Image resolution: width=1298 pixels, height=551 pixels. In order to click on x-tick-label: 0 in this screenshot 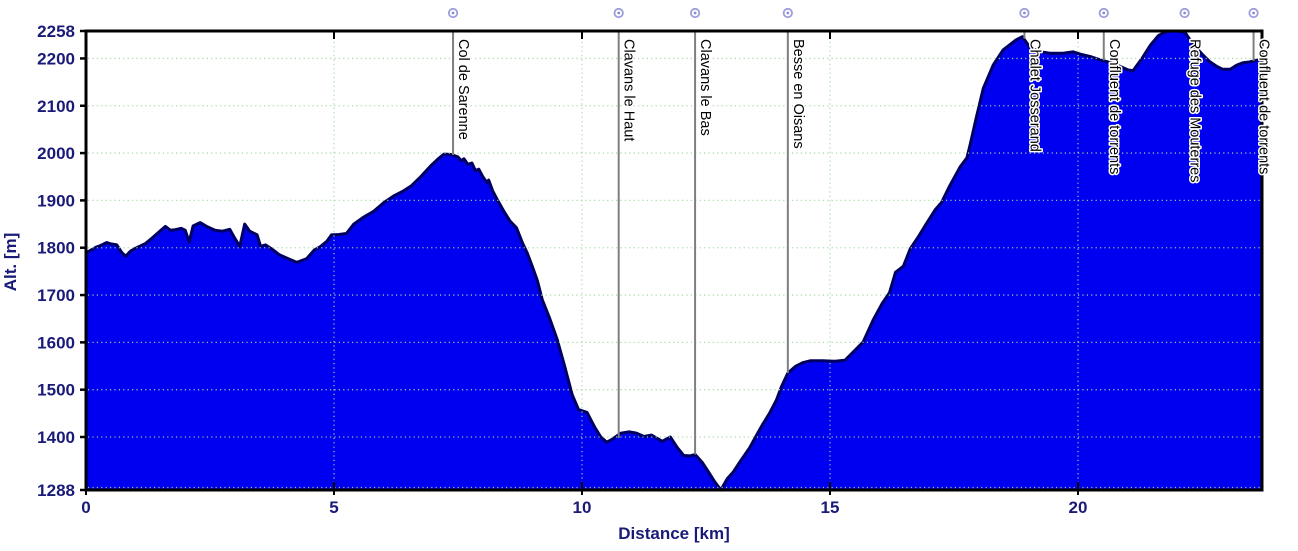, I will do `click(85, 507)`.